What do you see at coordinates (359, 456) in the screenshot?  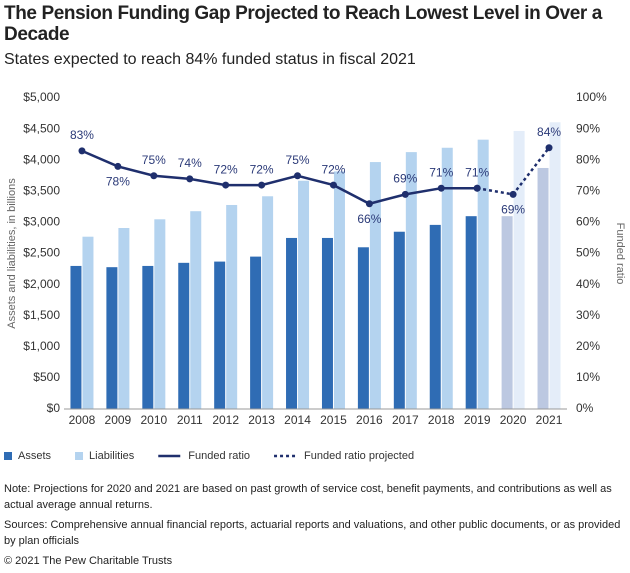 I see `legend-label: Funded ratio projected` at bounding box center [359, 456].